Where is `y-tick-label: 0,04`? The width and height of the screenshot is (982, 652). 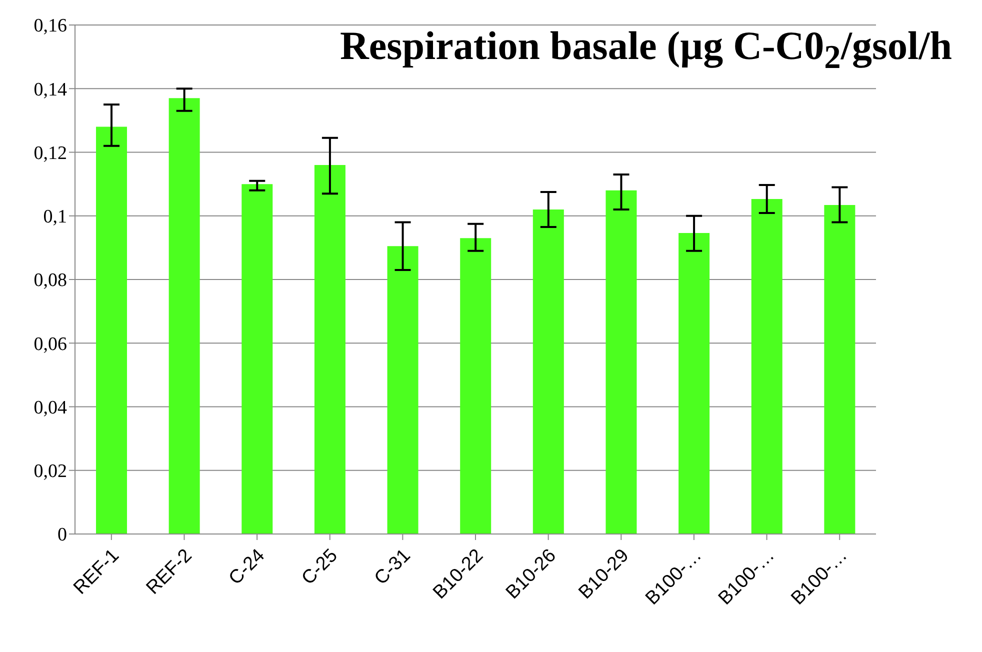 y-tick-label: 0,04 is located at coordinates (51, 407).